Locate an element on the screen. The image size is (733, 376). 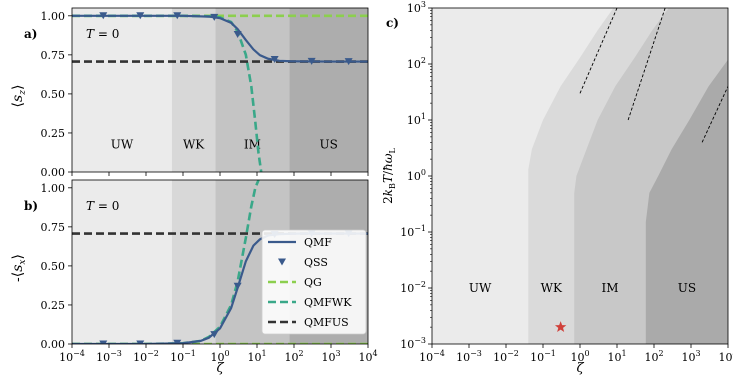
series-line-qmf is located at coordinates (220, 38).